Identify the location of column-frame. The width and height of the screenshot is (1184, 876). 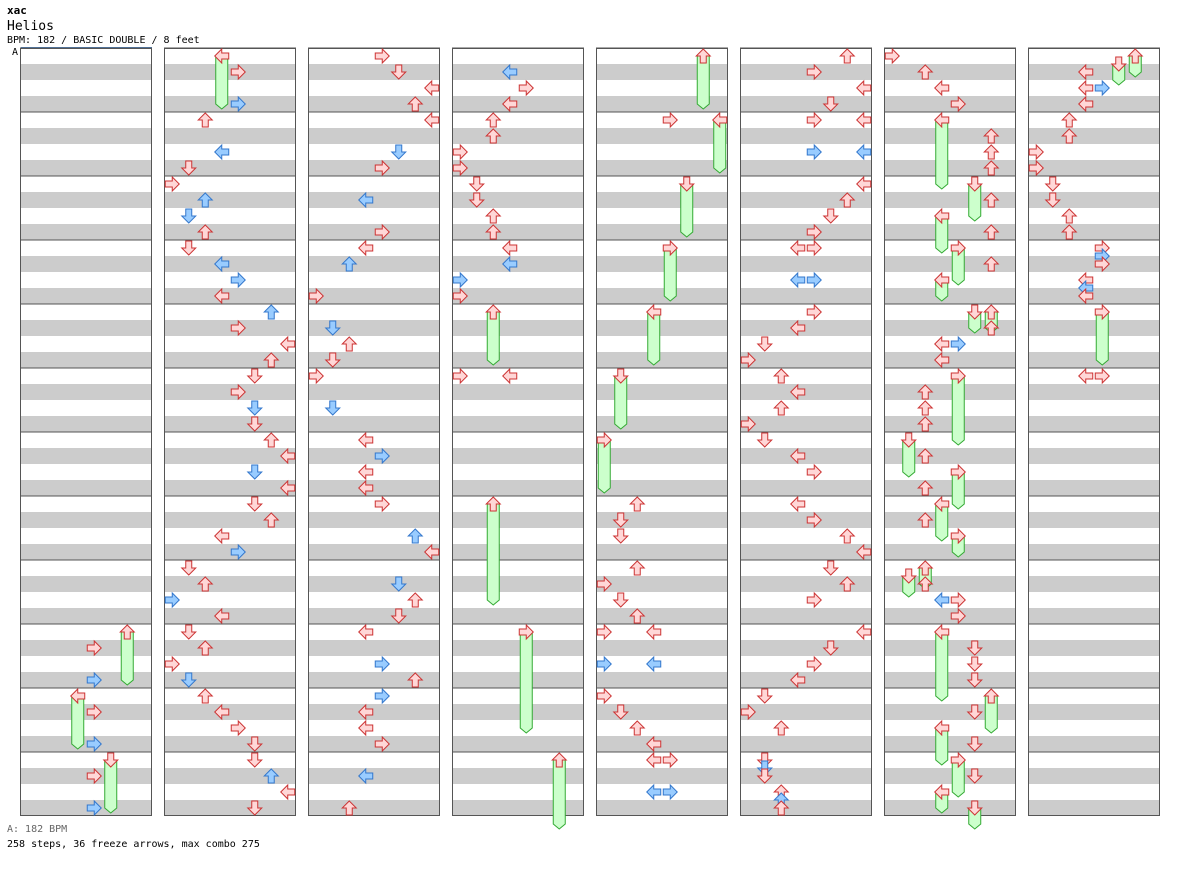
(518, 432).